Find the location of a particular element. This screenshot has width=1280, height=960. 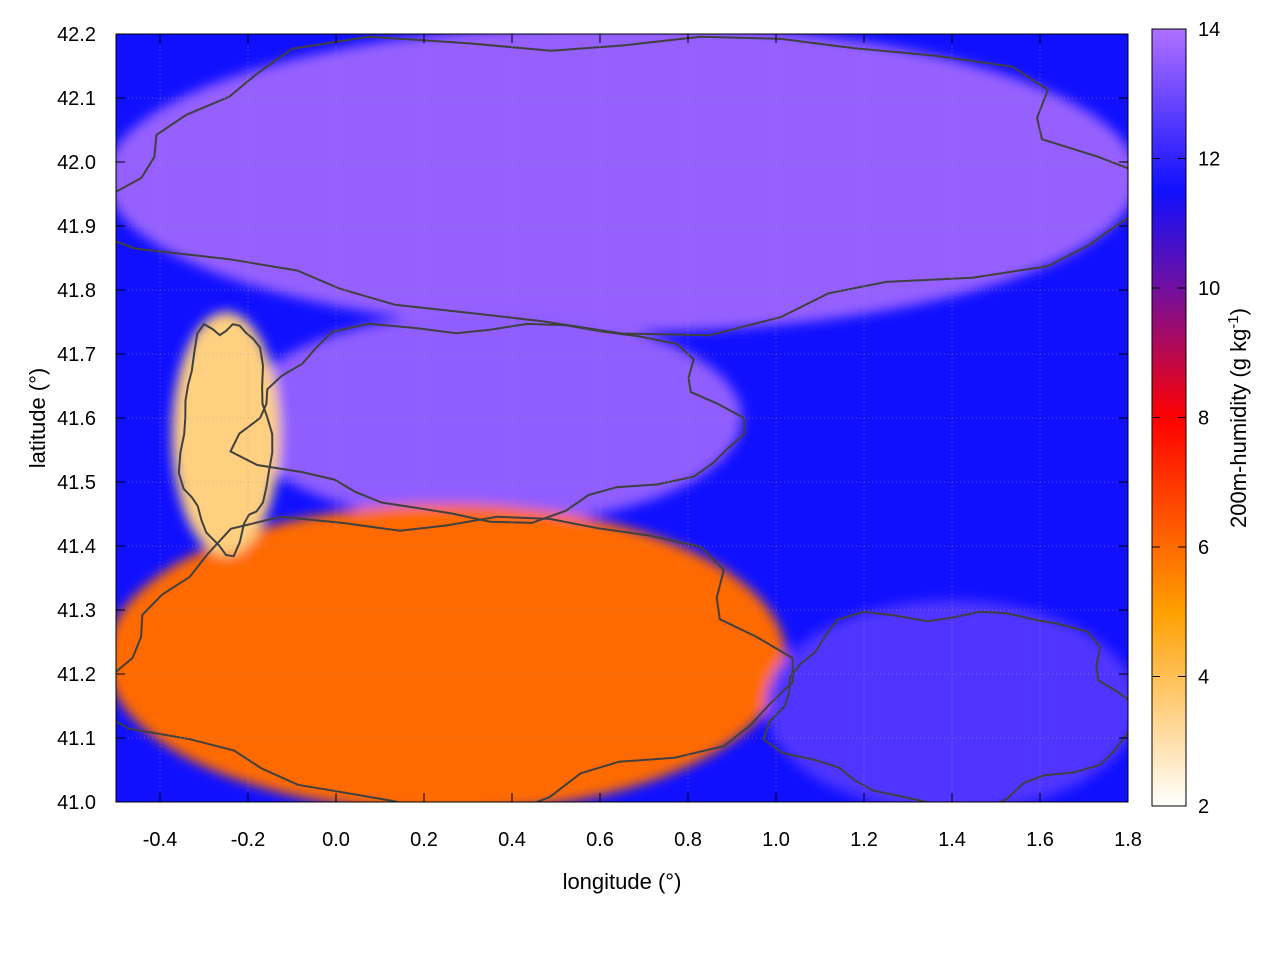

colorbar-label-close: ) is located at coordinates (1238, 311).